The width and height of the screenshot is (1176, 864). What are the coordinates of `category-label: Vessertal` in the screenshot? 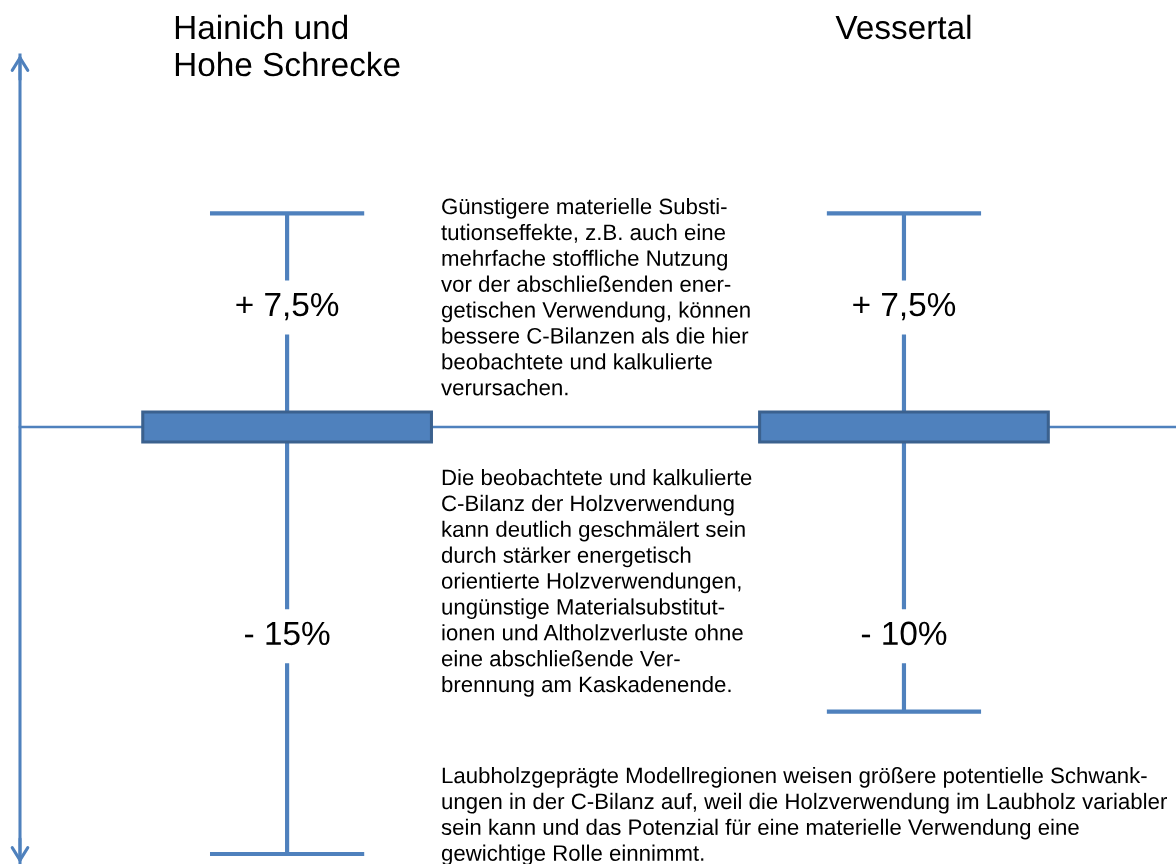 It's located at (903, 27).